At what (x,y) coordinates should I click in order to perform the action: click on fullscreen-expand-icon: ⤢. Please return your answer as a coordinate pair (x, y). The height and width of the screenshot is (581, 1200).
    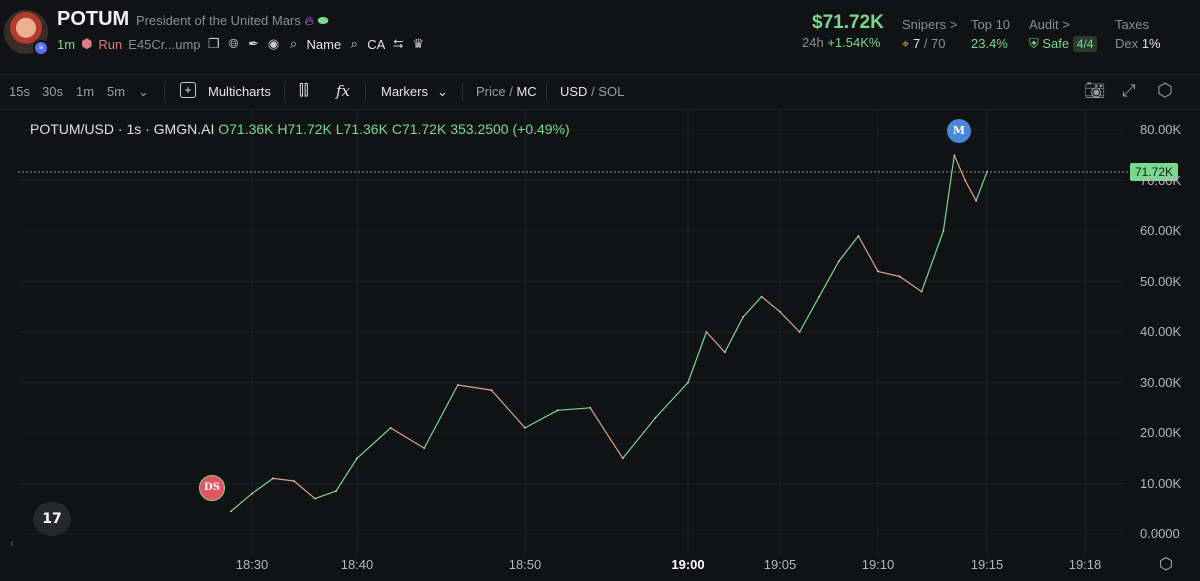
    Looking at the image, I should click on (1129, 90).